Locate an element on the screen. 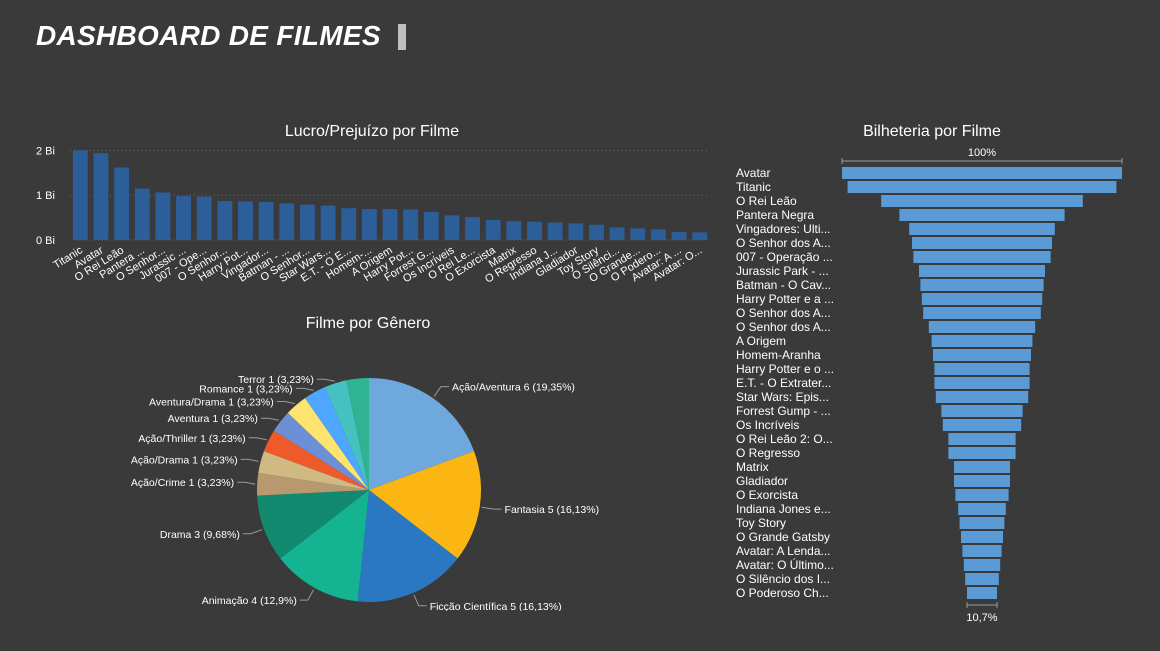 This screenshot has height=651, width=1160. pie-slices is located at coordinates (369, 490).